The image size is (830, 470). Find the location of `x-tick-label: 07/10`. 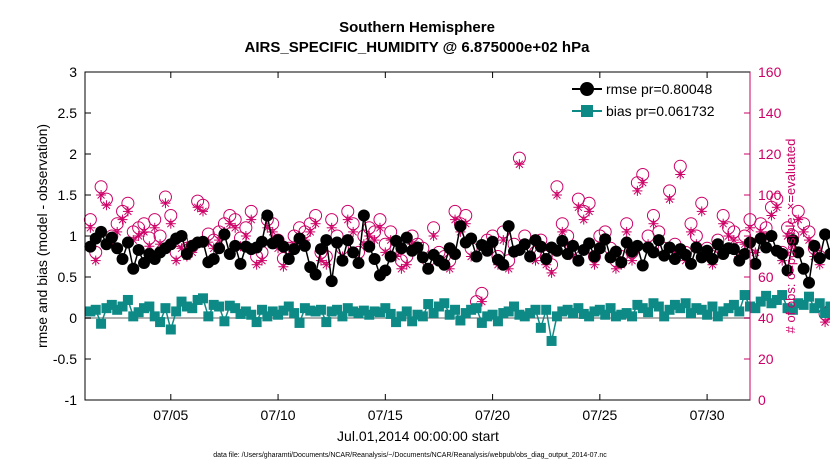

x-tick-label: 07/10 is located at coordinates (278, 415).